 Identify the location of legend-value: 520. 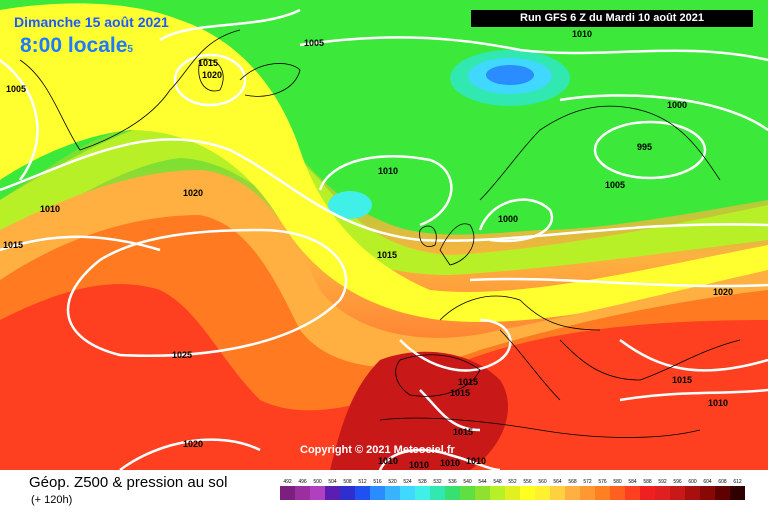
(392, 482).